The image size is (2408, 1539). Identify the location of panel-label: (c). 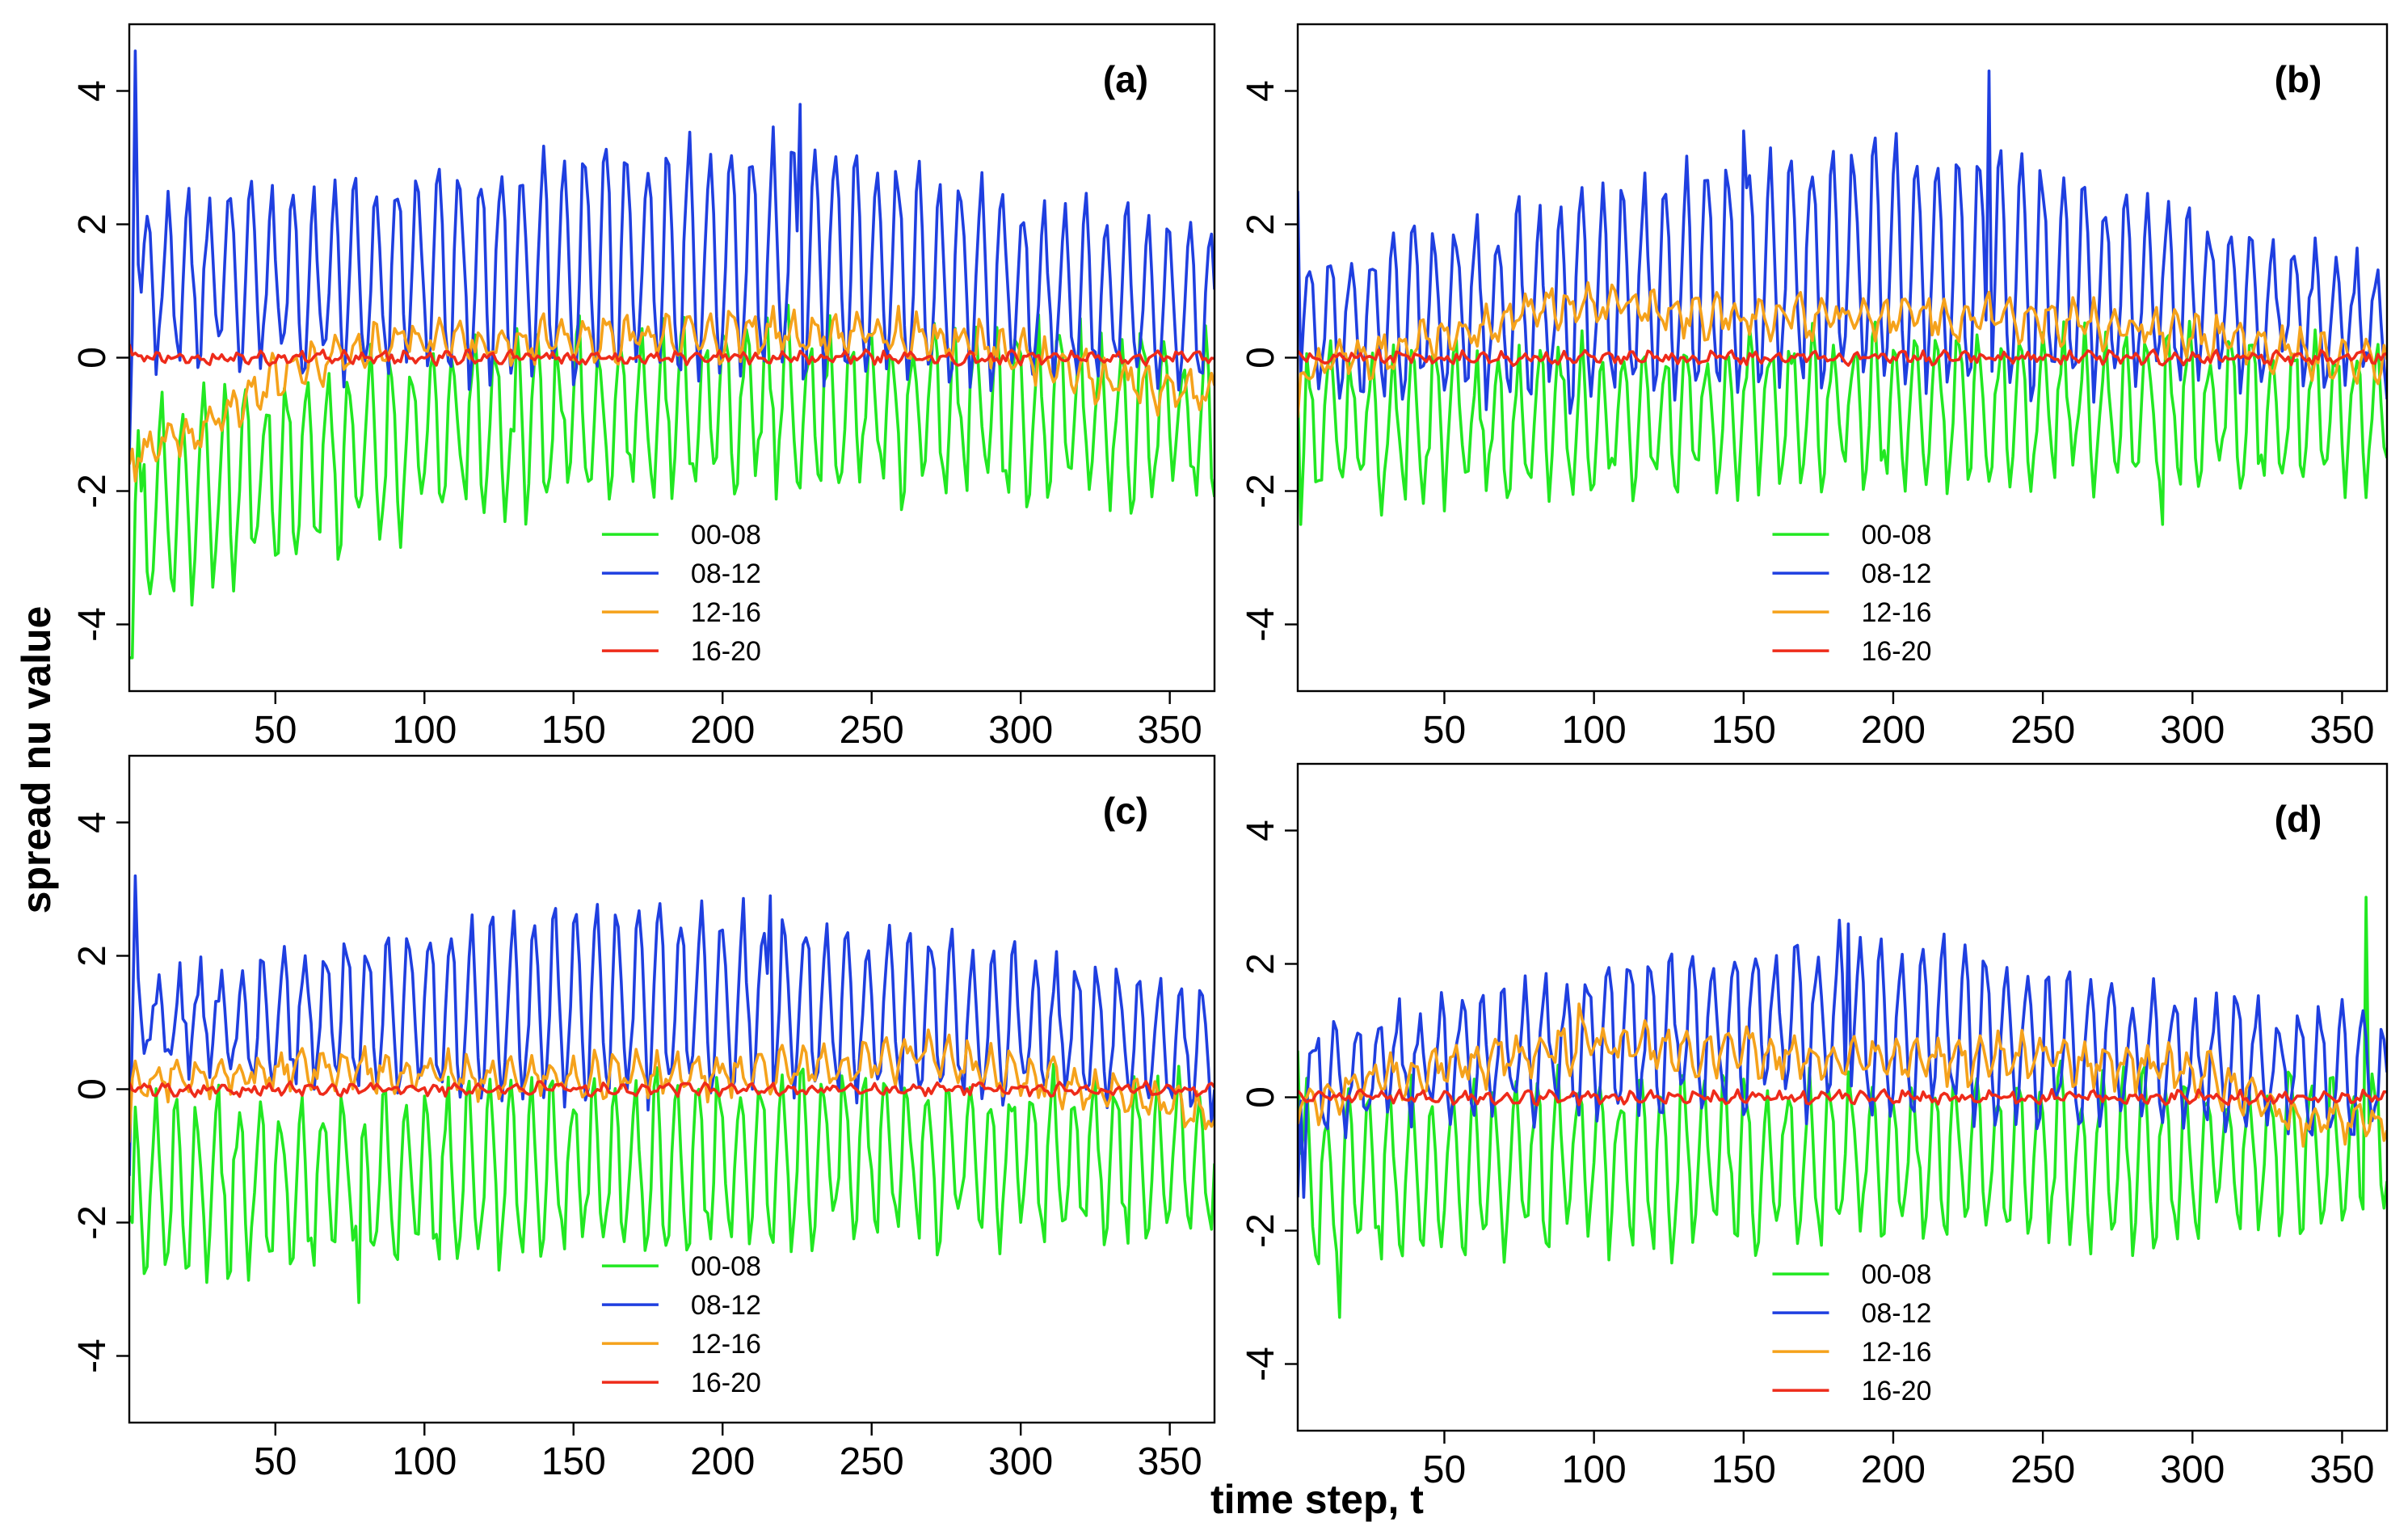
(1125, 811).